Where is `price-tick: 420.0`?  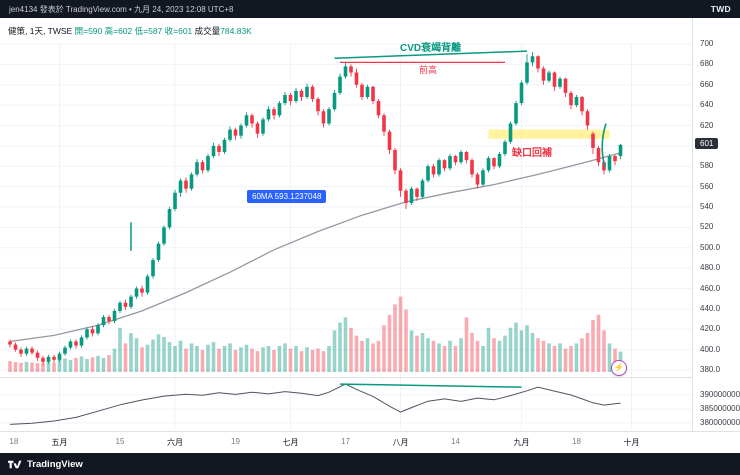
price-tick: 420.0 is located at coordinates (710, 329).